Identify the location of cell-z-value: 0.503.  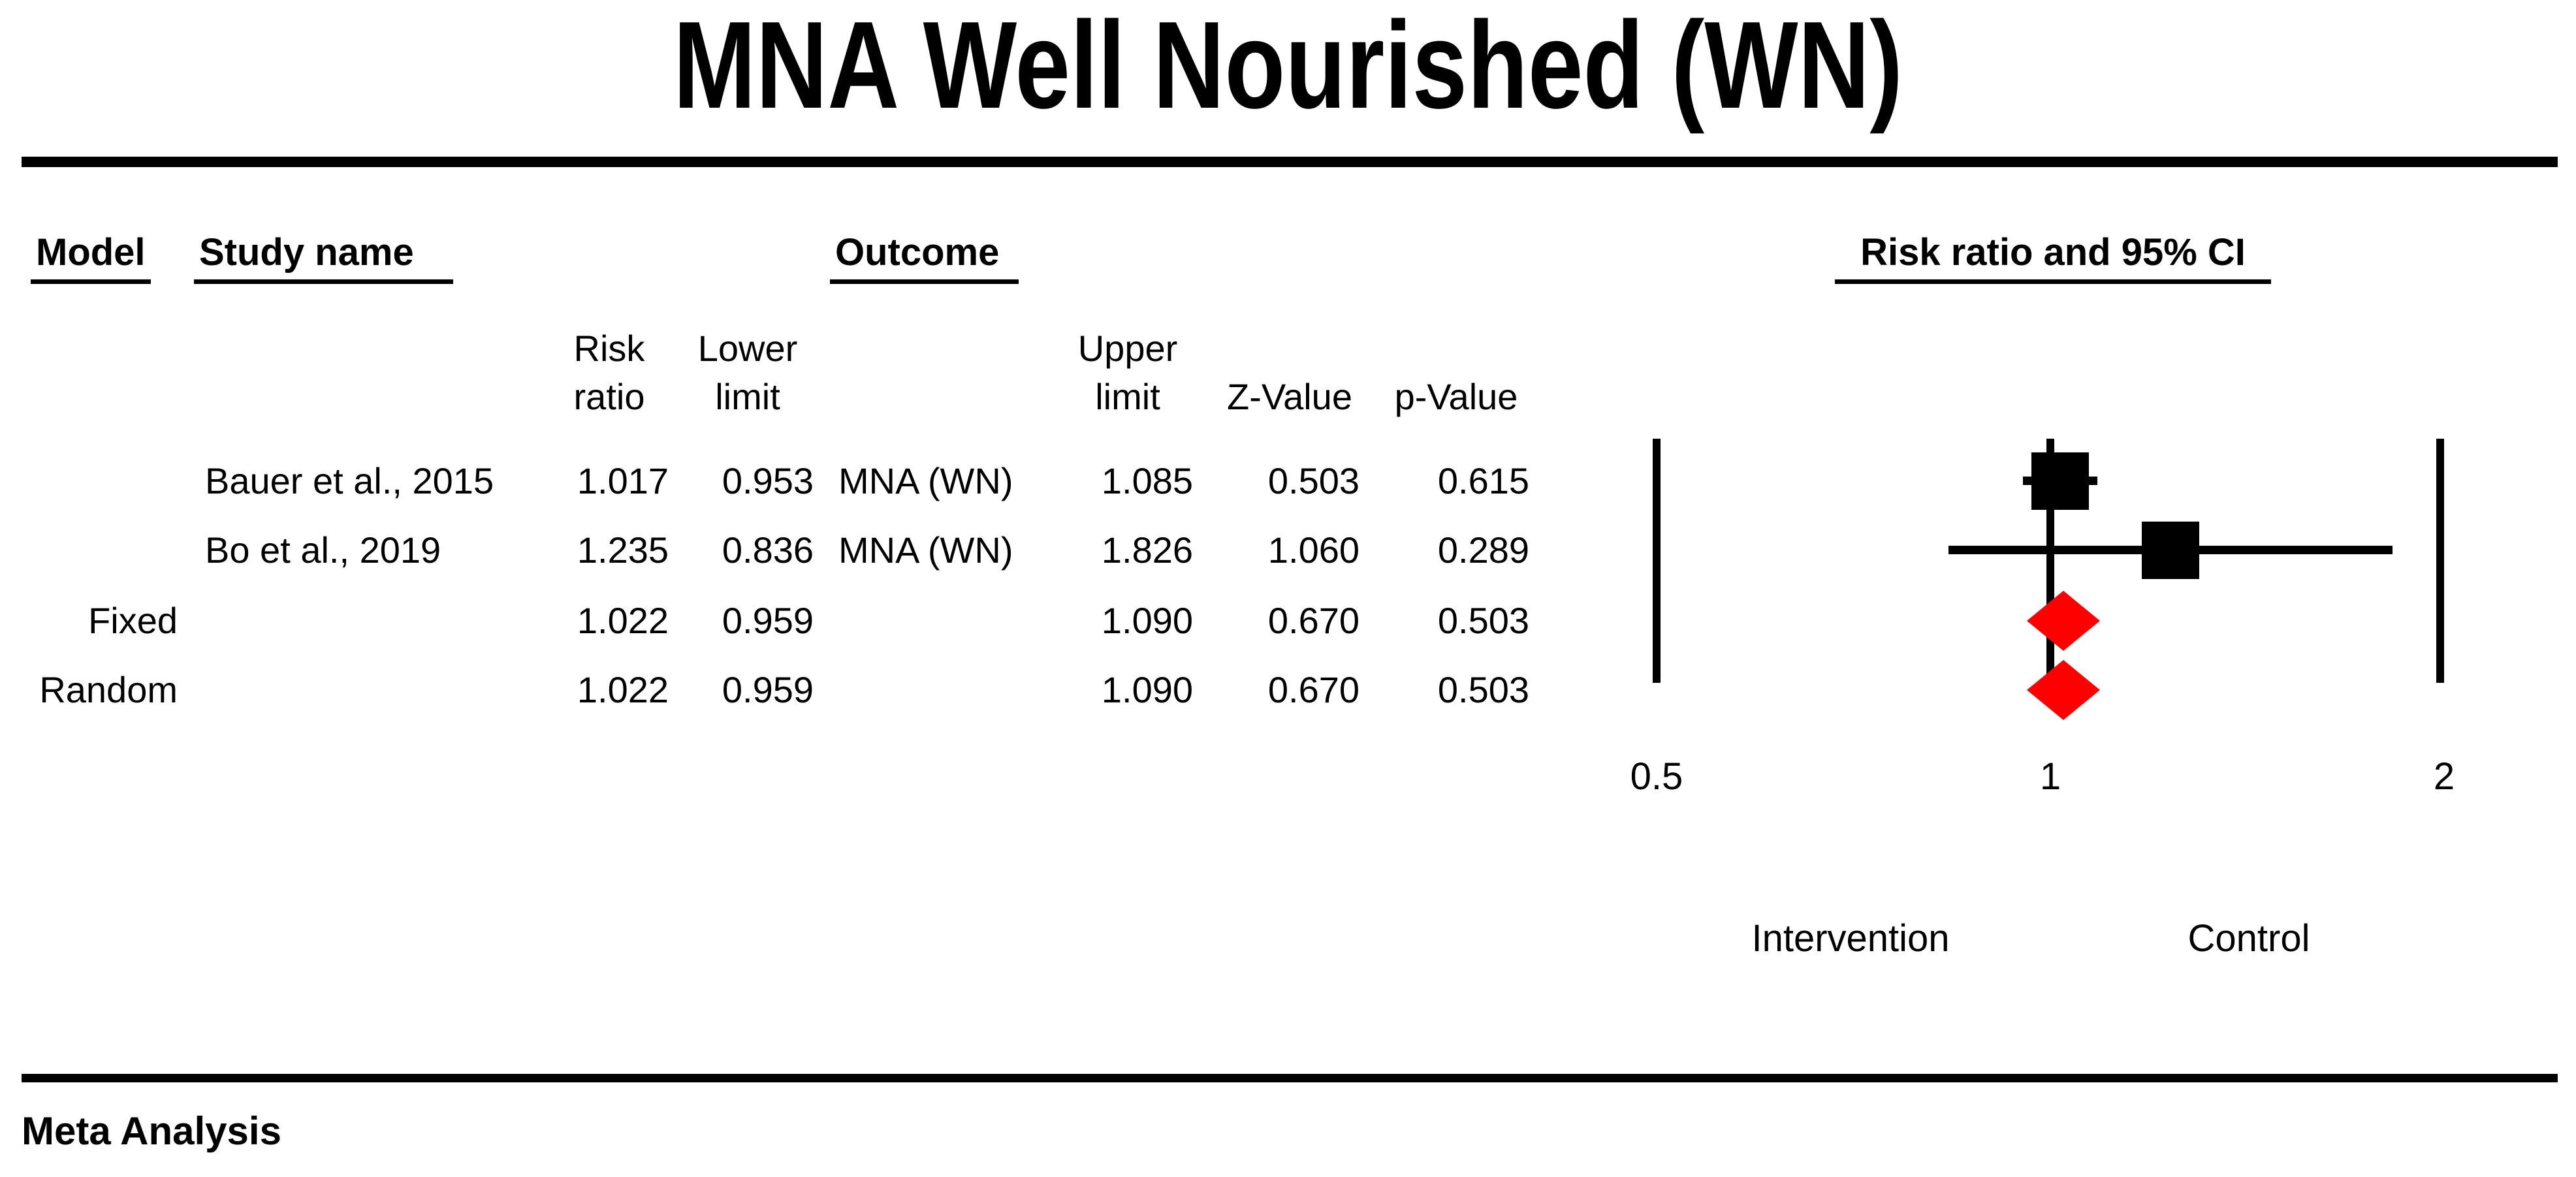
(1314, 480).